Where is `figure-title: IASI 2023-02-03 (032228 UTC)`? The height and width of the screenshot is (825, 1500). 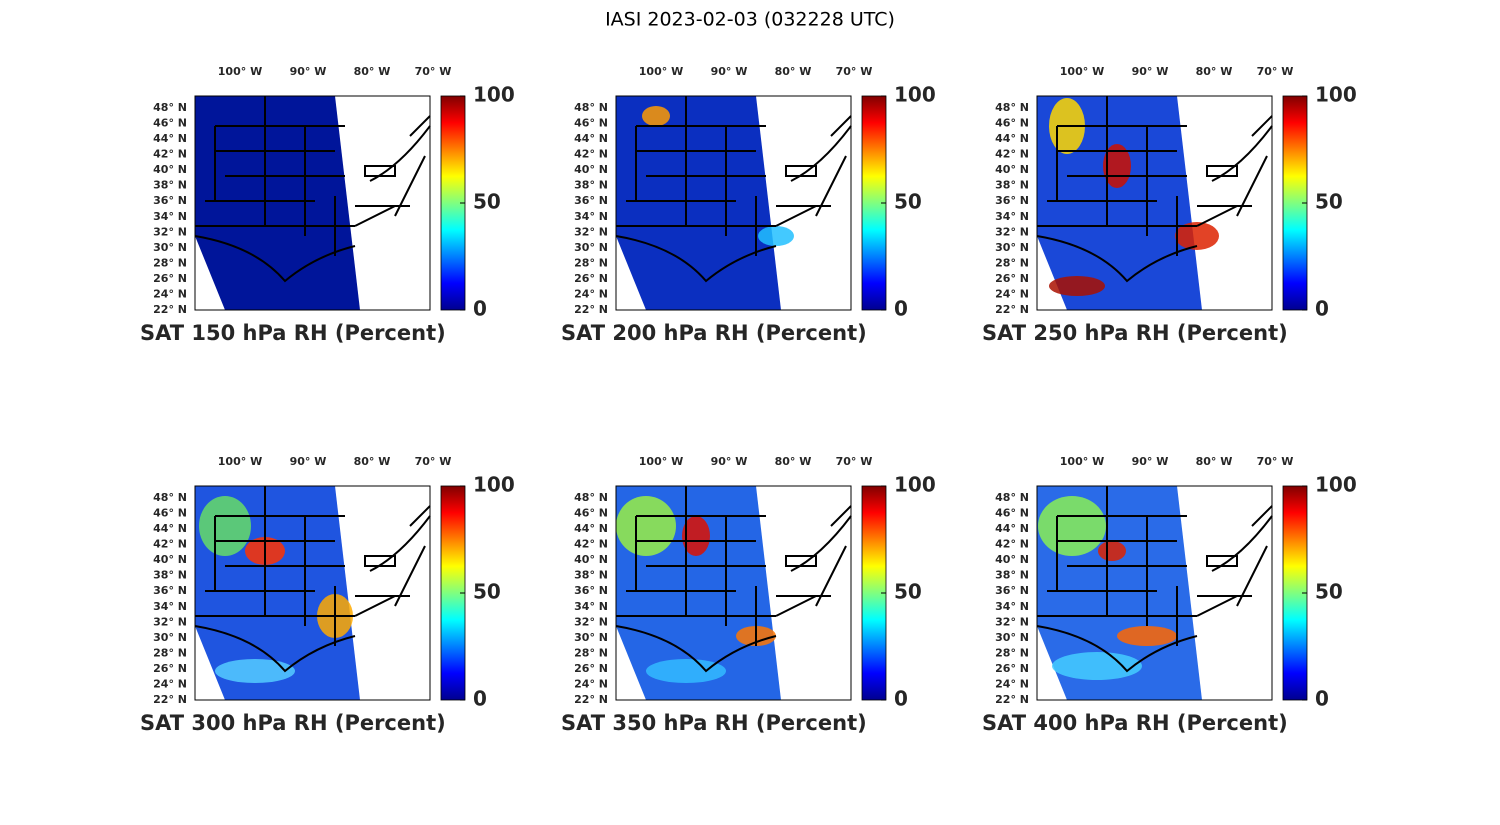
figure-title: IASI 2023-02-03 (032228 UTC) is located at coordinates (750, 20).